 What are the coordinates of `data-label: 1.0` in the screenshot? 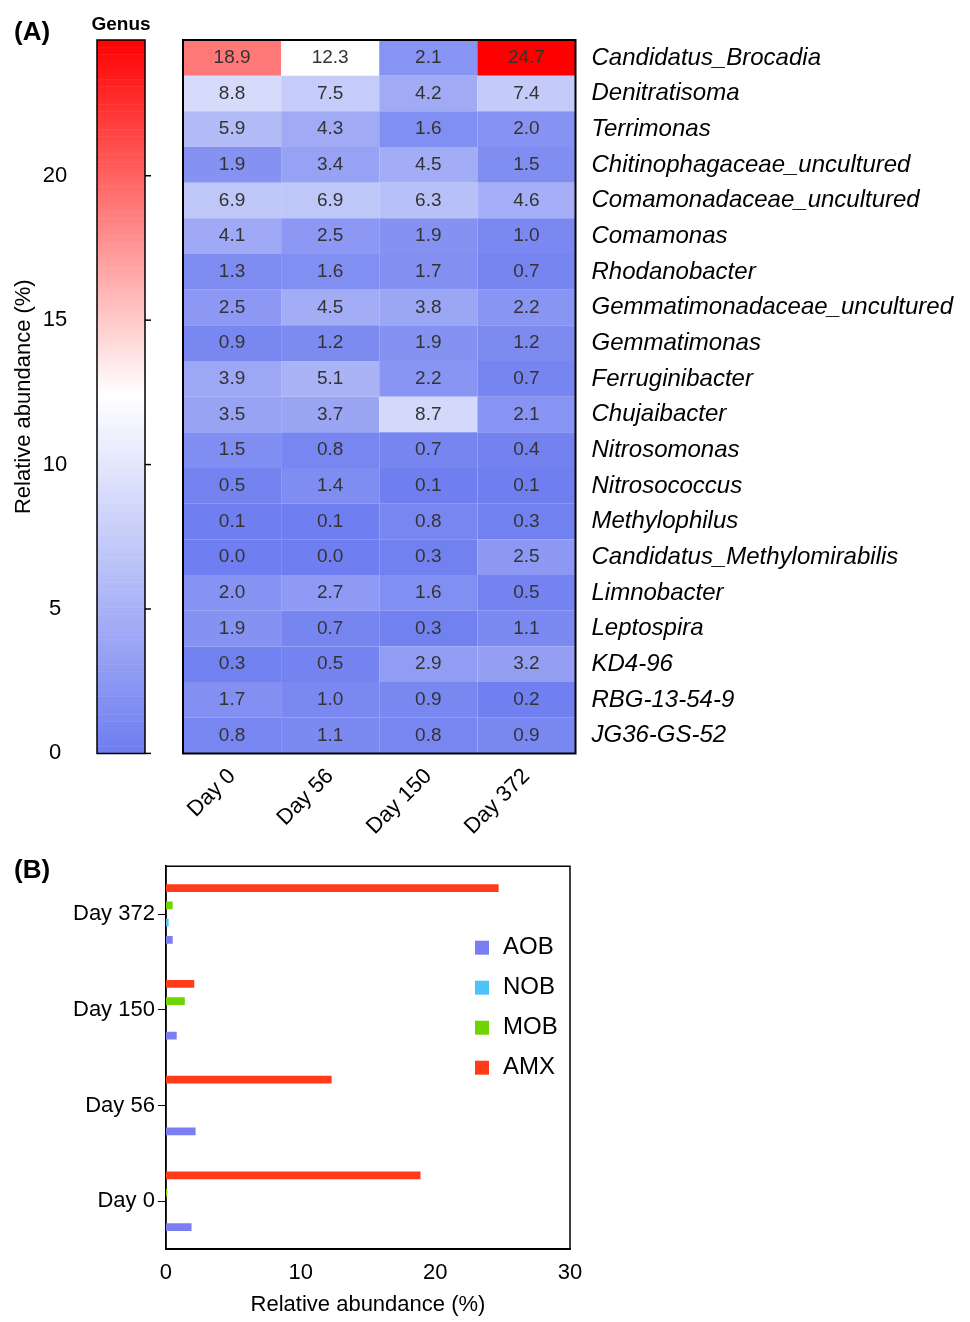 It's located at (330, 699).